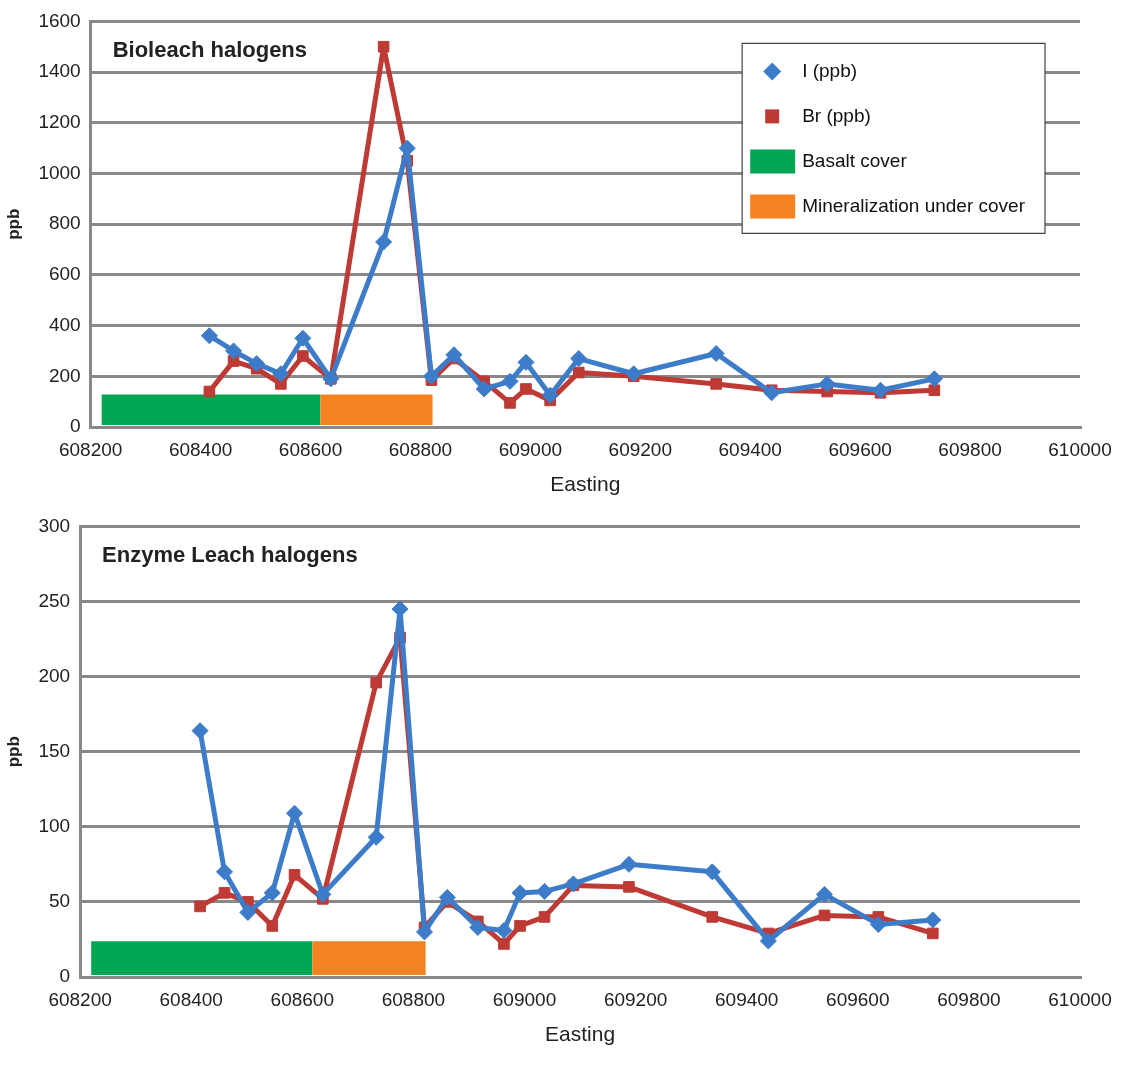  What do you see at coordinates (855, 160) in the screenshot?
I see `legend-label: Basalt cover` at bounding box center [855, 160].